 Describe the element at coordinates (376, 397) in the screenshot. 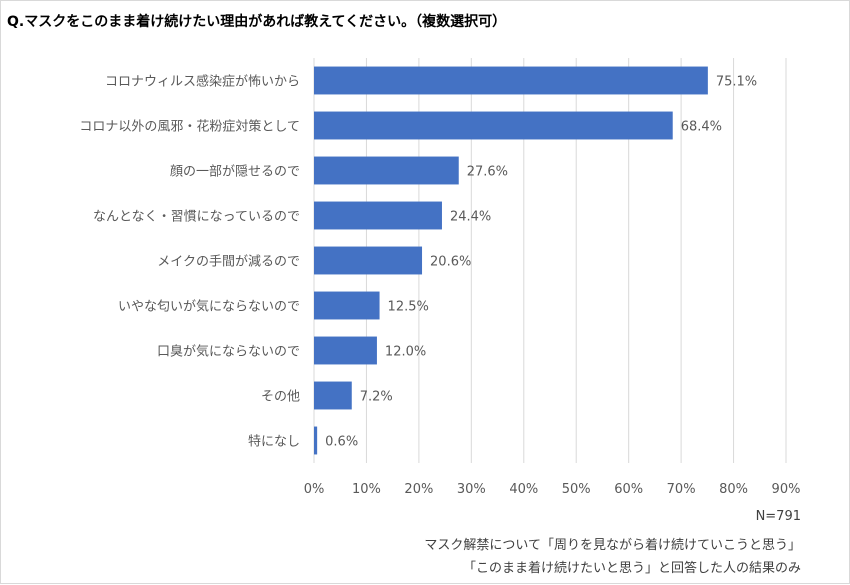

I see `data-label: 7.2%` at that location.